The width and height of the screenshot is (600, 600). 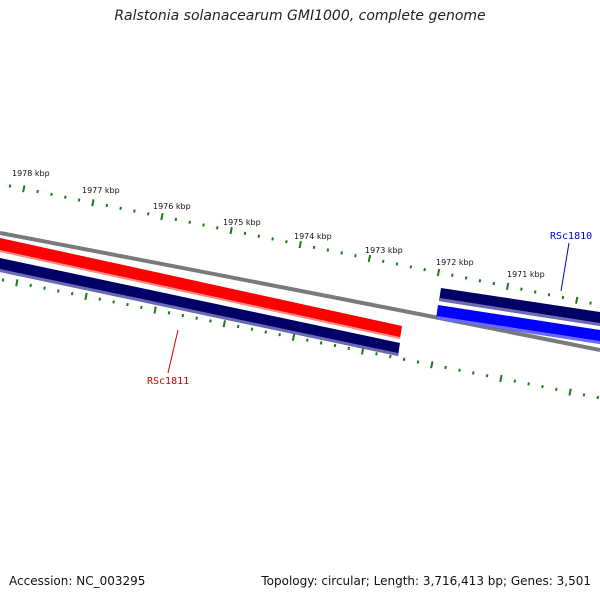 I want to click on scale-label-1976: 1976 kbp, so click(x=172, y=206).